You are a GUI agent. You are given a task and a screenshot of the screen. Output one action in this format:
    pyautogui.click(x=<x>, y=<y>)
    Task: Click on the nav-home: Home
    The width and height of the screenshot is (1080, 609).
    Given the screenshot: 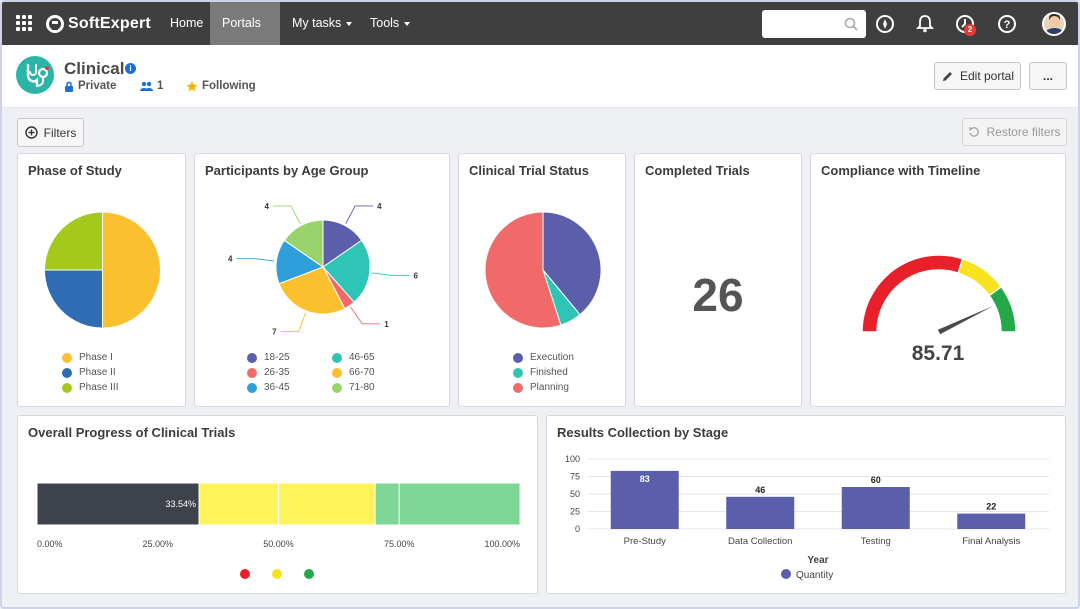 What is the action you would take?
    pyautogui.click(x=186, y=23)
    